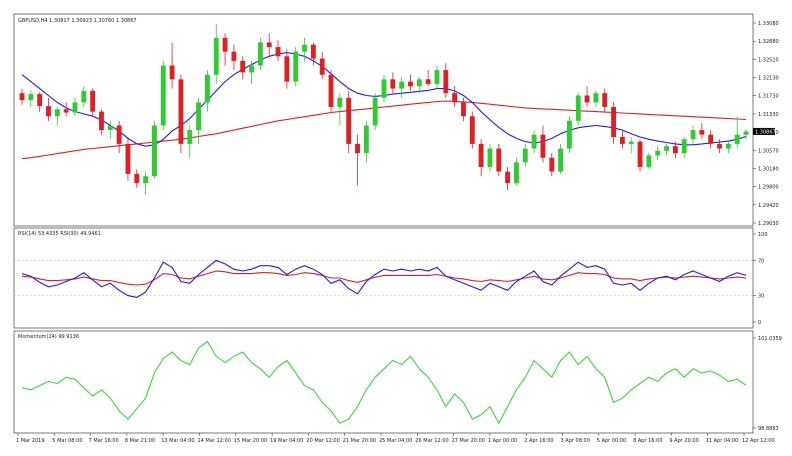 The image size is (792, 456). I want to click on time-tick-label: 26 Mar 12:00, so click(431, 441).